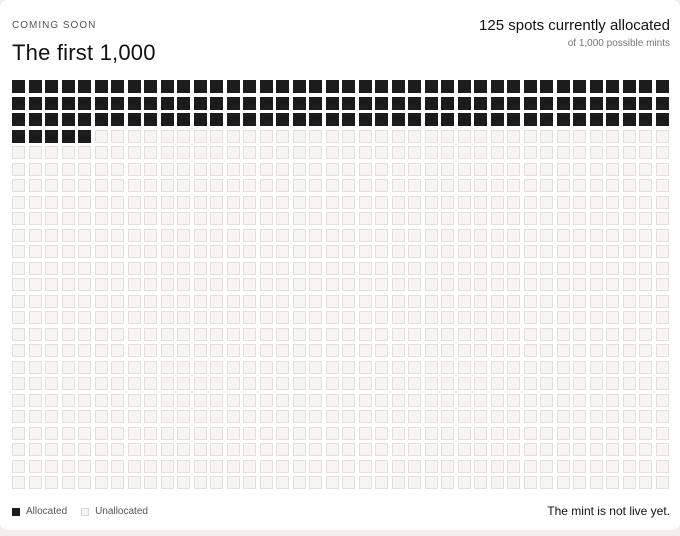 This screenshot has height=536, width=680. Describe the element at coordinates (608, 511) in the screenshot. I see `mint-status-text: The mint is not live yet.` at that location.